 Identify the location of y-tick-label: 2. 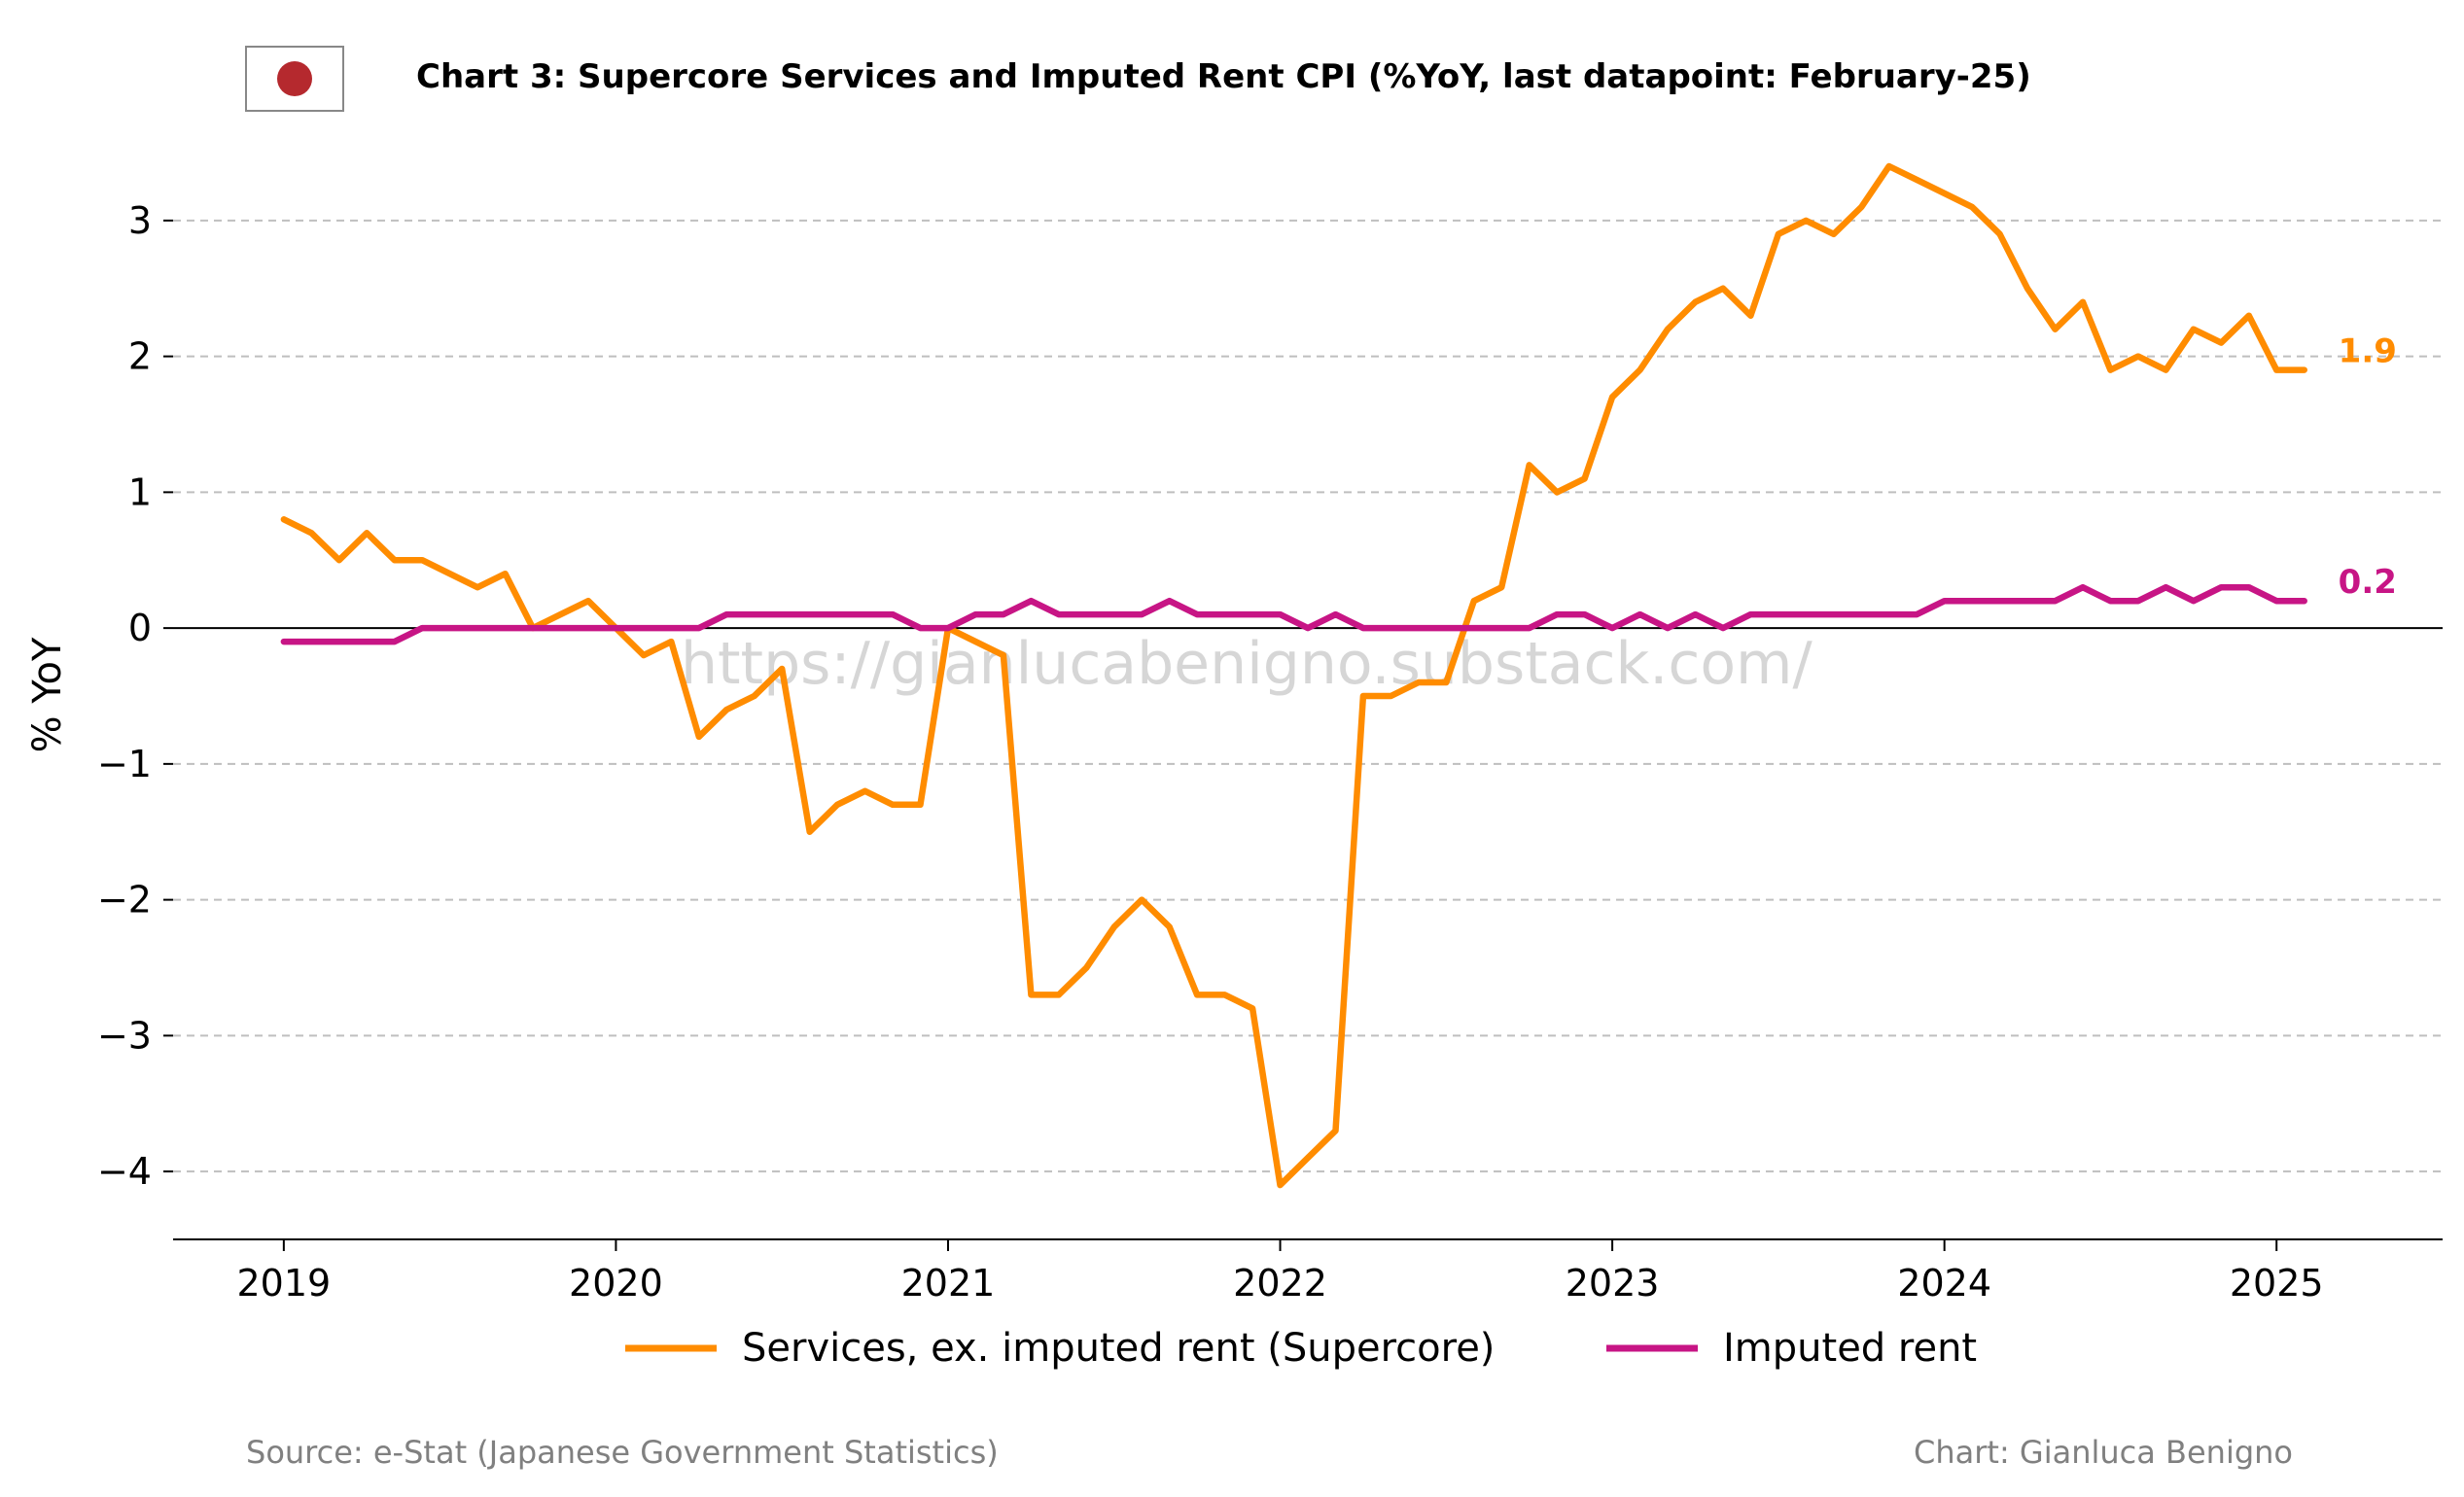
(140, 357).